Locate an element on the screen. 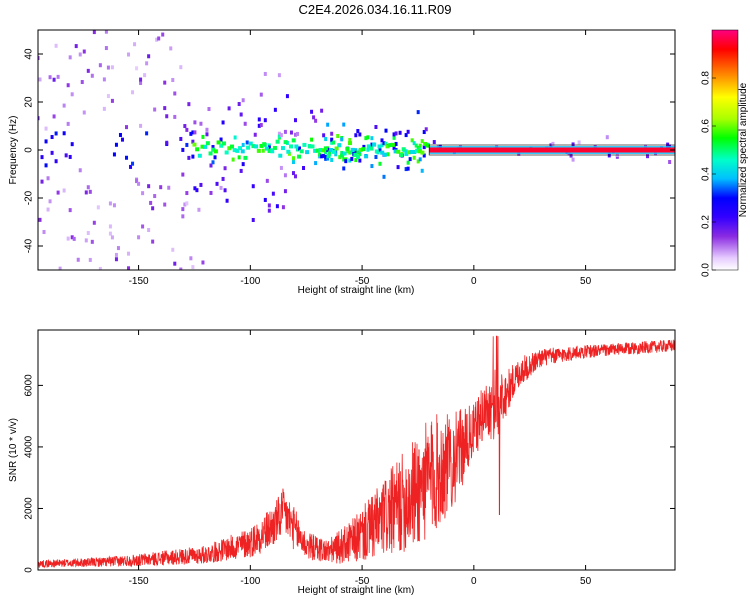 Image resolution: width=750 pixels, height=600 pixels. carrier-line is located at coordinates (552, 150).